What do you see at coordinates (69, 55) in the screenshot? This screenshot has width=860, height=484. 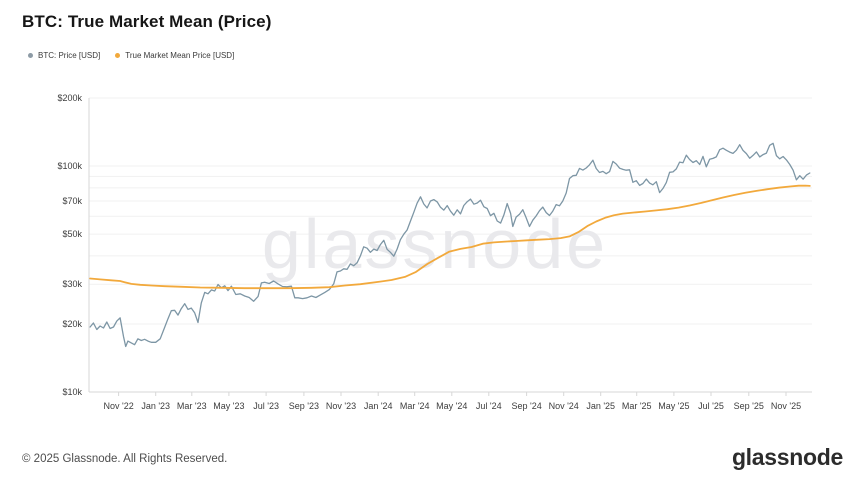 I see `legend-label: BTC: Price [USD]` at bounding box center [69, 55].